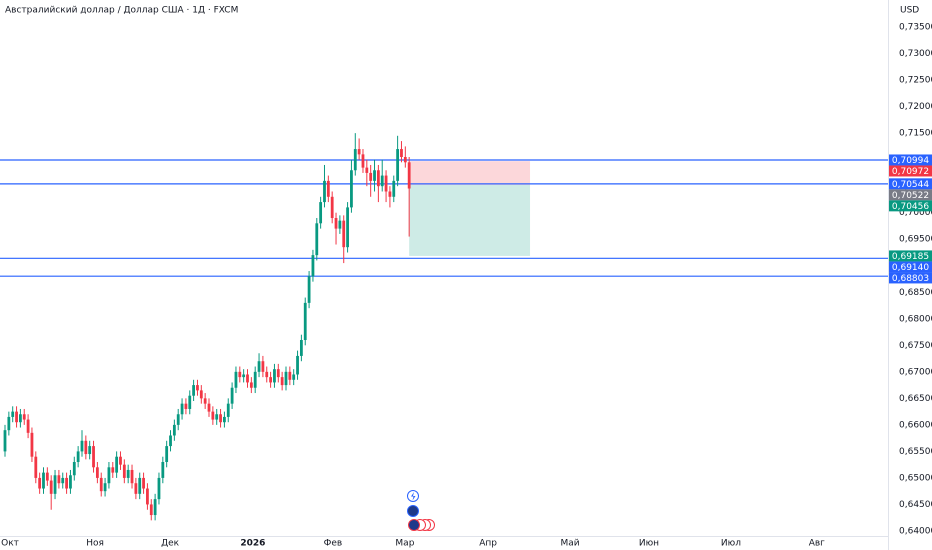  I want to click on price-label: 0,70544, so click(910, 185).